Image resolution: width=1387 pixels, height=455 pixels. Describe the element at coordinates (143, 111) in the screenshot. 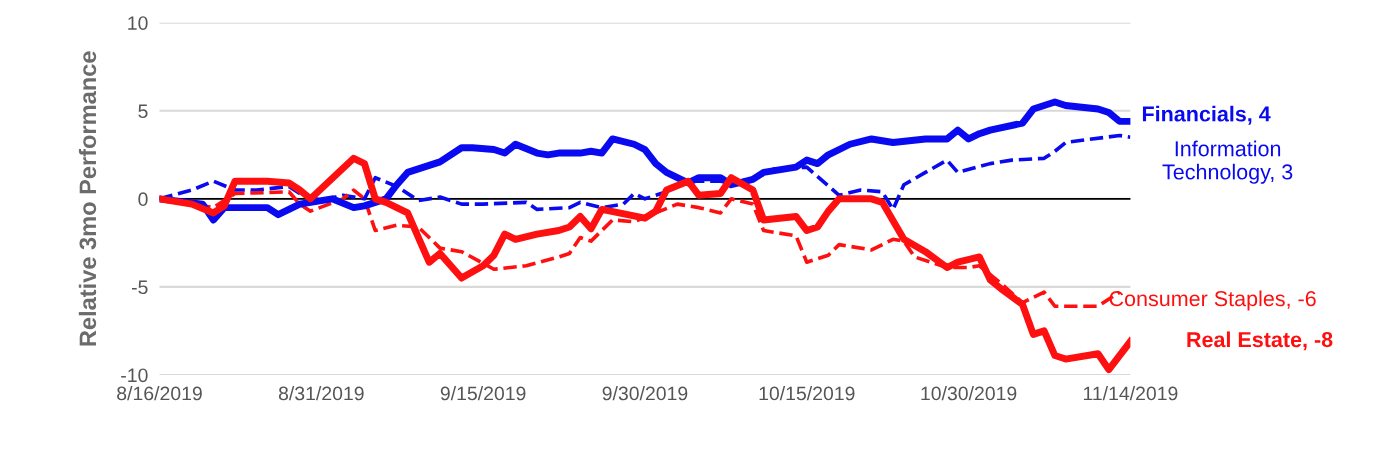

I see `y-tick-label: 5` at that location.